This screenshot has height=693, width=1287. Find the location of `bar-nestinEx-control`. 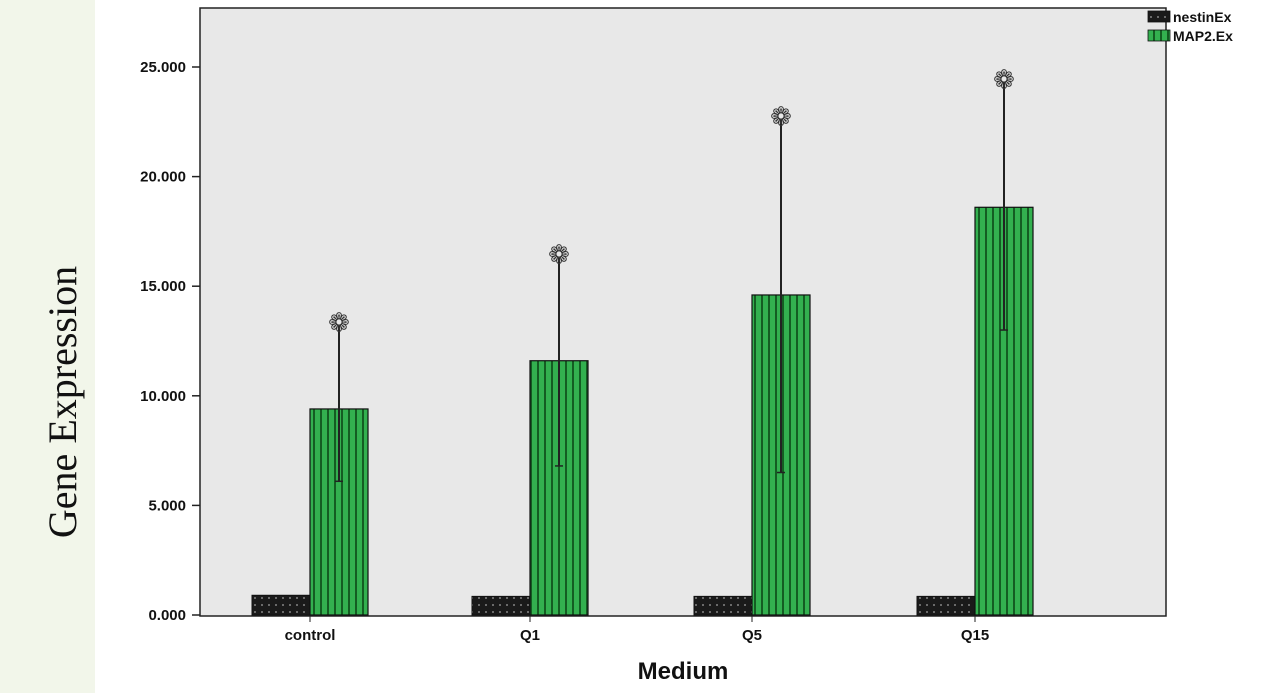

bar-nestinEx-control is located at coordinates (281, 605).